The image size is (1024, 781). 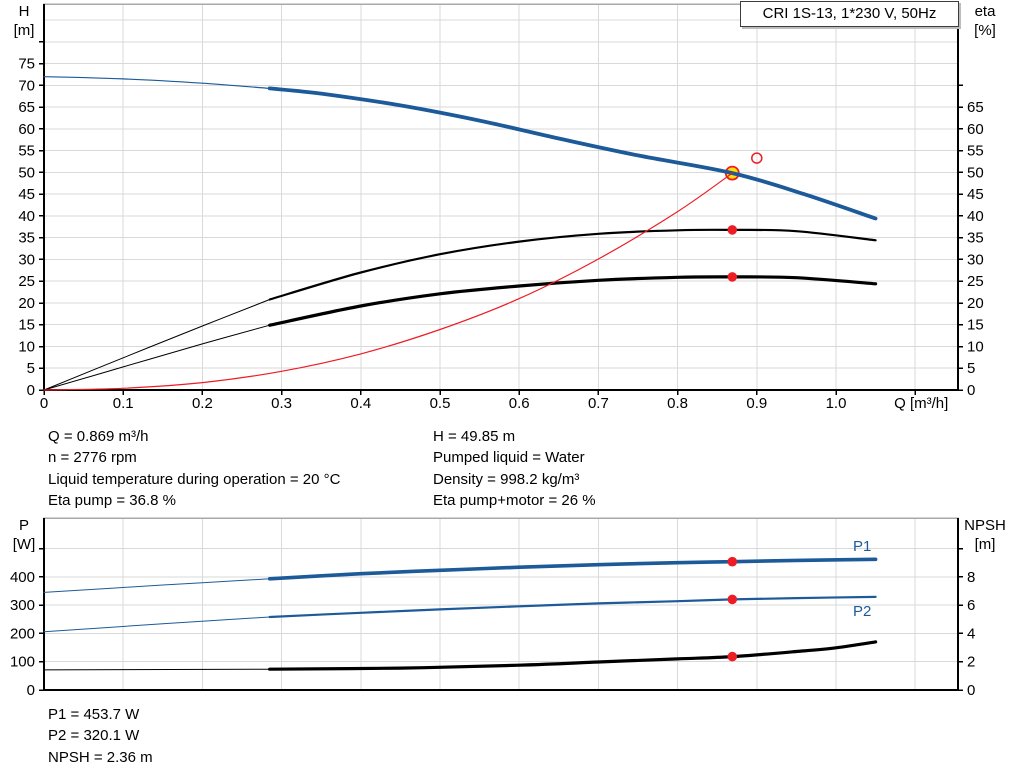 What do you see at coordinates (100, 757) in the screenshot?
I see `info-line-npsh: NPSH = 2.36 m` at bounding box center [100, 757].